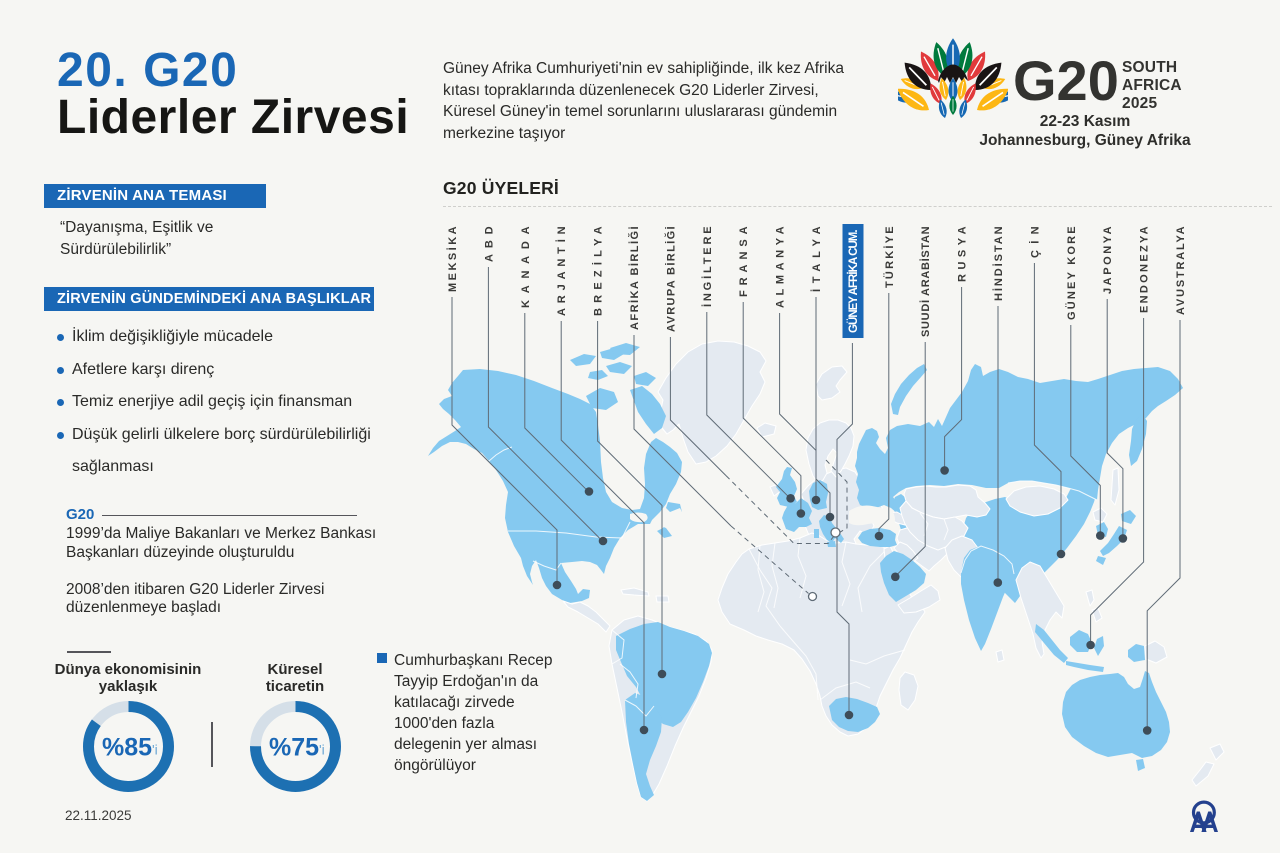 This screenshot has height=853, width=1280. Describe the element at coordinates (670, 279) in the screenshot. I see `svg-text: AVRUPA BİRLİĞİ` at that location.